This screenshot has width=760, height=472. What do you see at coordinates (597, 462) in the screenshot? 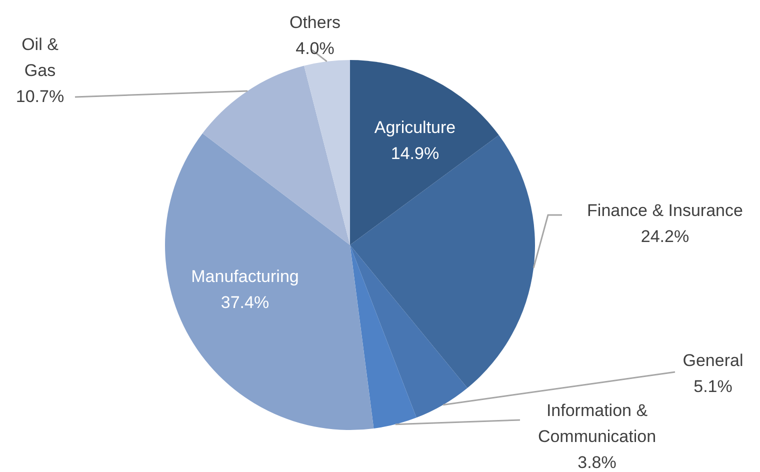
I see `data-label: 3.8%` at bounding box center [597, 462].